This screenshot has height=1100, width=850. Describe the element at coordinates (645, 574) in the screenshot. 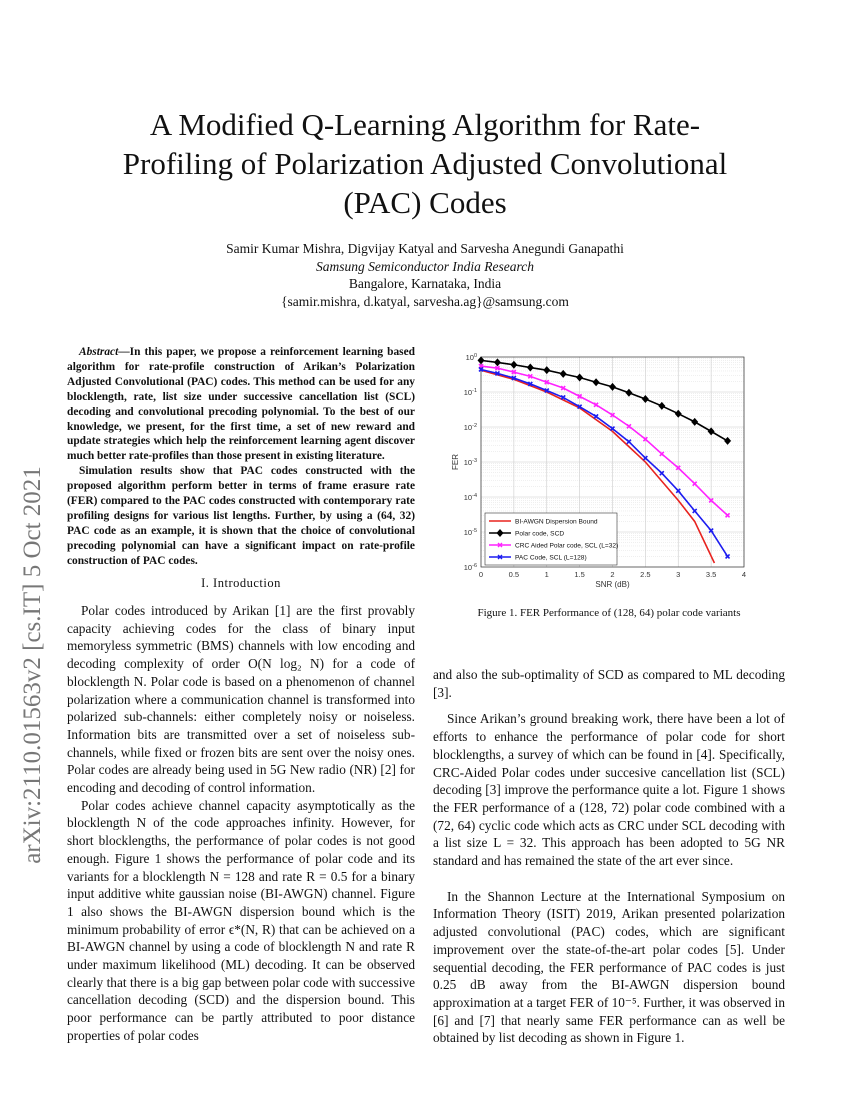

I see `x-tick-label: 2.5` at that location.